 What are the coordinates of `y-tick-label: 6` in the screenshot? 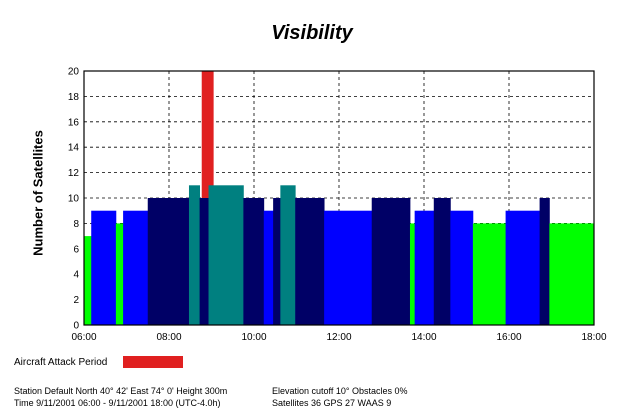 It's located at (76, 249).